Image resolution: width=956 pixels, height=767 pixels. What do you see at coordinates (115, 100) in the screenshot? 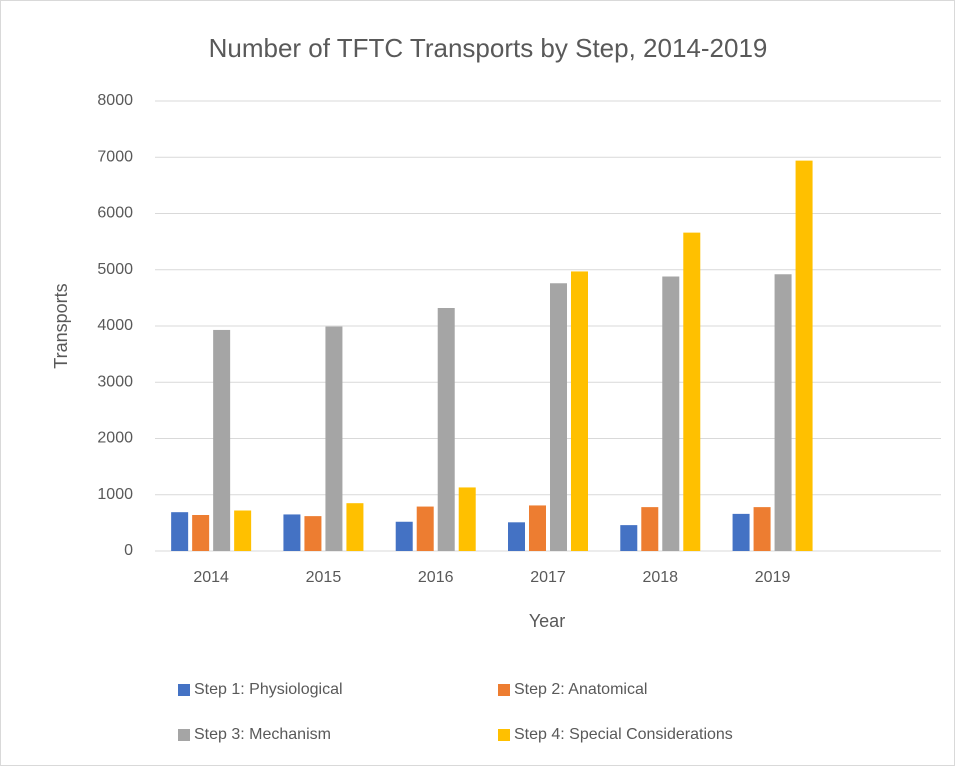
I see `y-tick-label: 8000` at bounding box center [115, 100].